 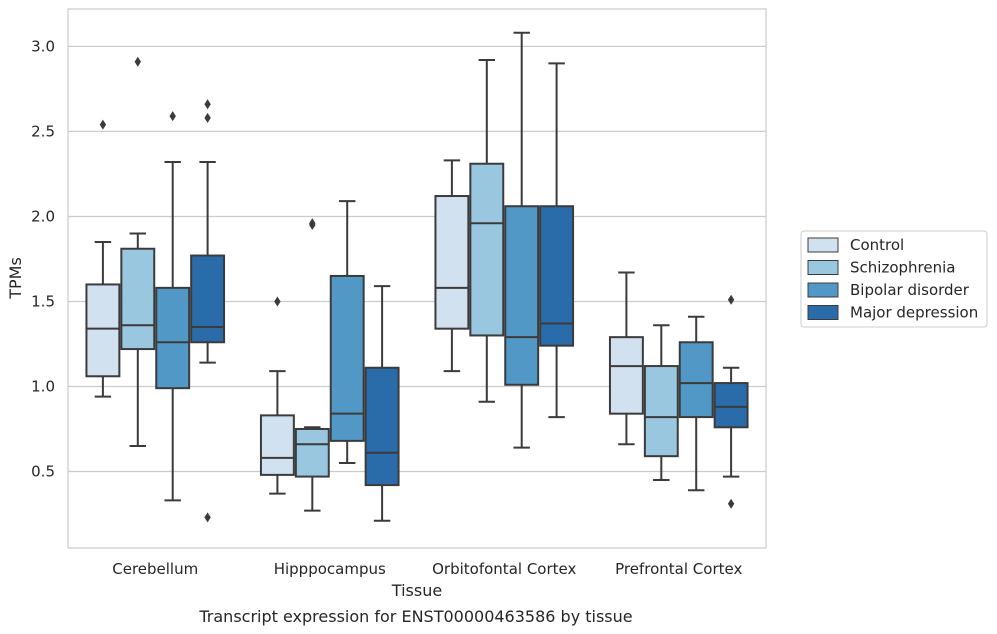 I want to click on x-tick-label: Hipppocampus, so click(x=330, y=569).